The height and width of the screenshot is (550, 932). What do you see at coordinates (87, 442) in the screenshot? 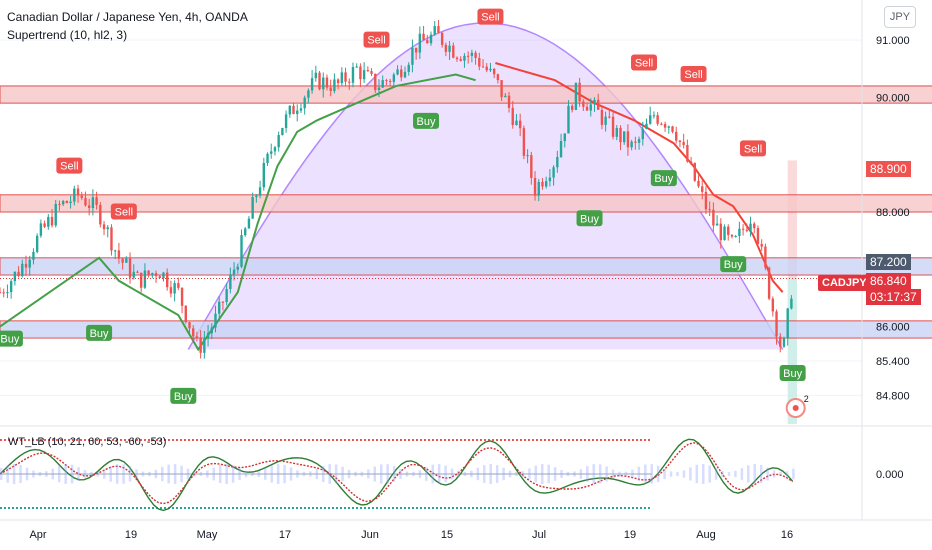
I see `wt-lb-legend: WT_LB (10, 21, 60, 53, -60, -53)` at bounding box center [87, 442].